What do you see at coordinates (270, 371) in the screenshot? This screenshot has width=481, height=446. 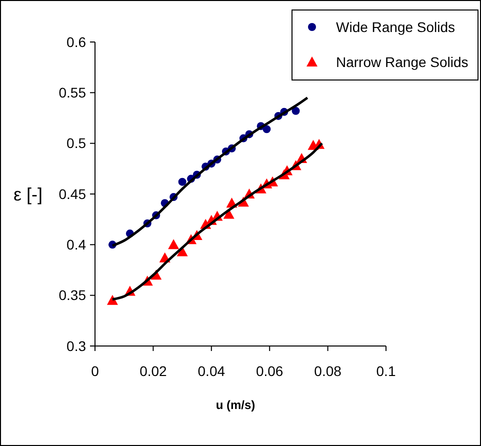 I see `x-tick-label: 0.06` at bounding box center [270, 371].